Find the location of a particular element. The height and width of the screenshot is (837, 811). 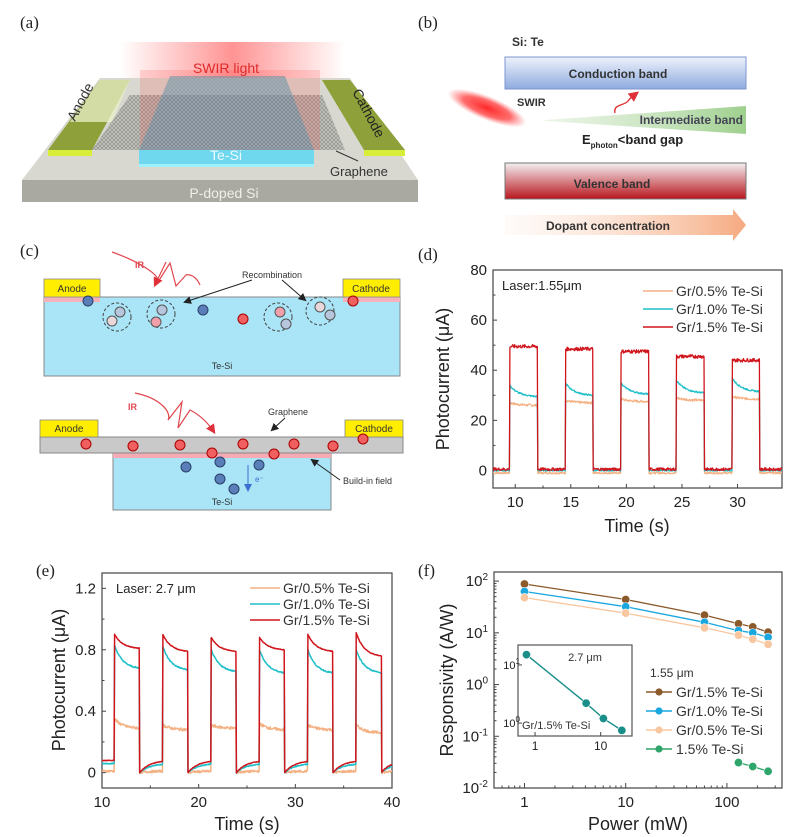

material-label: Si: Te is located at coordinates (528, 42).